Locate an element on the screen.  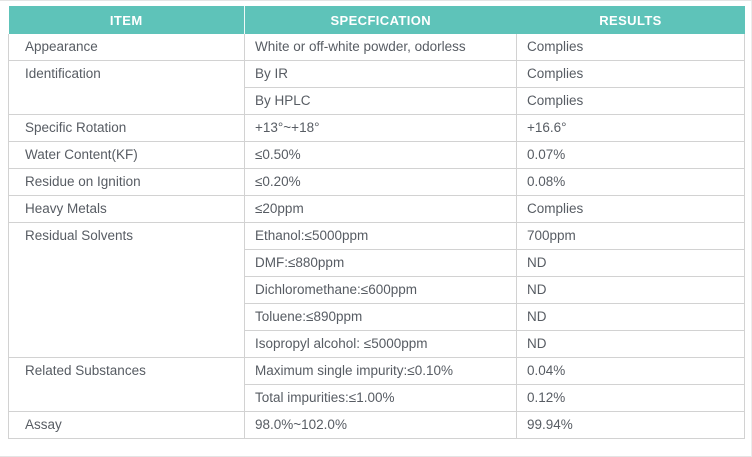
table-row: Toluene:≤890ppm ND is located at coordinates (377, 317).